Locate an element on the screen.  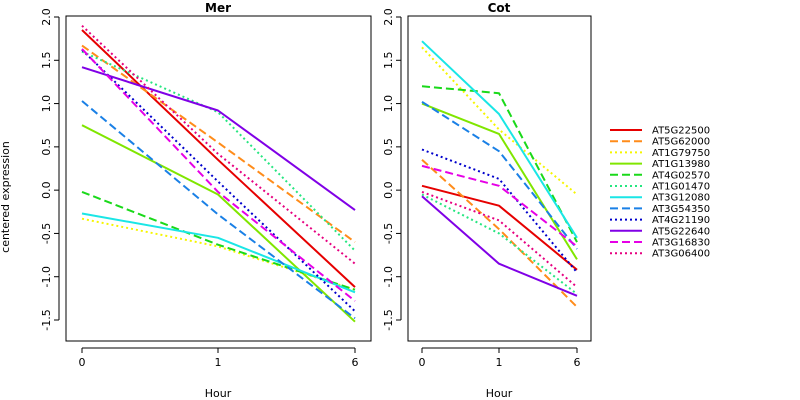
mer-series-line-at5g22640 is located at coordinates (218, 138).